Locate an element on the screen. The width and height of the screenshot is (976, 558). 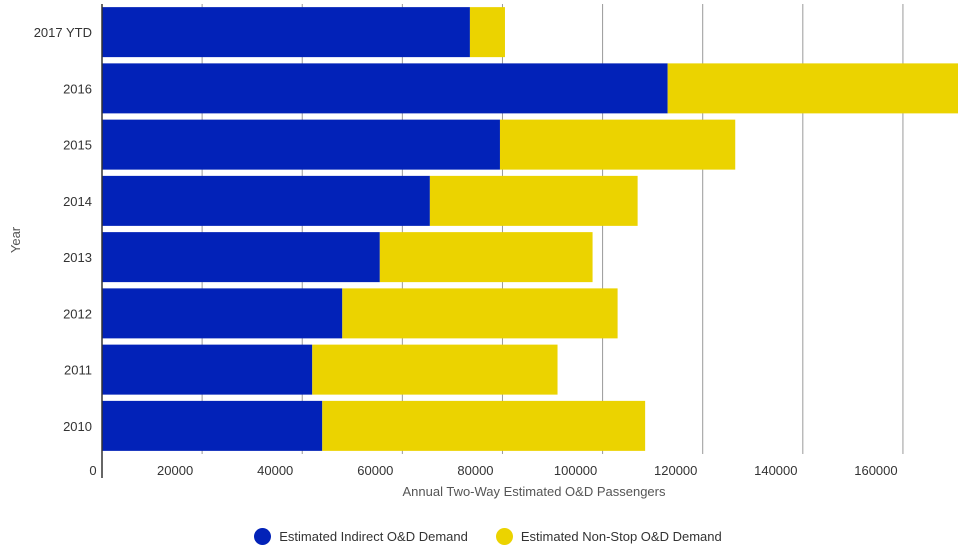
x-axis-title: Annual Two-Way Estimated O&D Passengers is located at coordinates (534, 491).